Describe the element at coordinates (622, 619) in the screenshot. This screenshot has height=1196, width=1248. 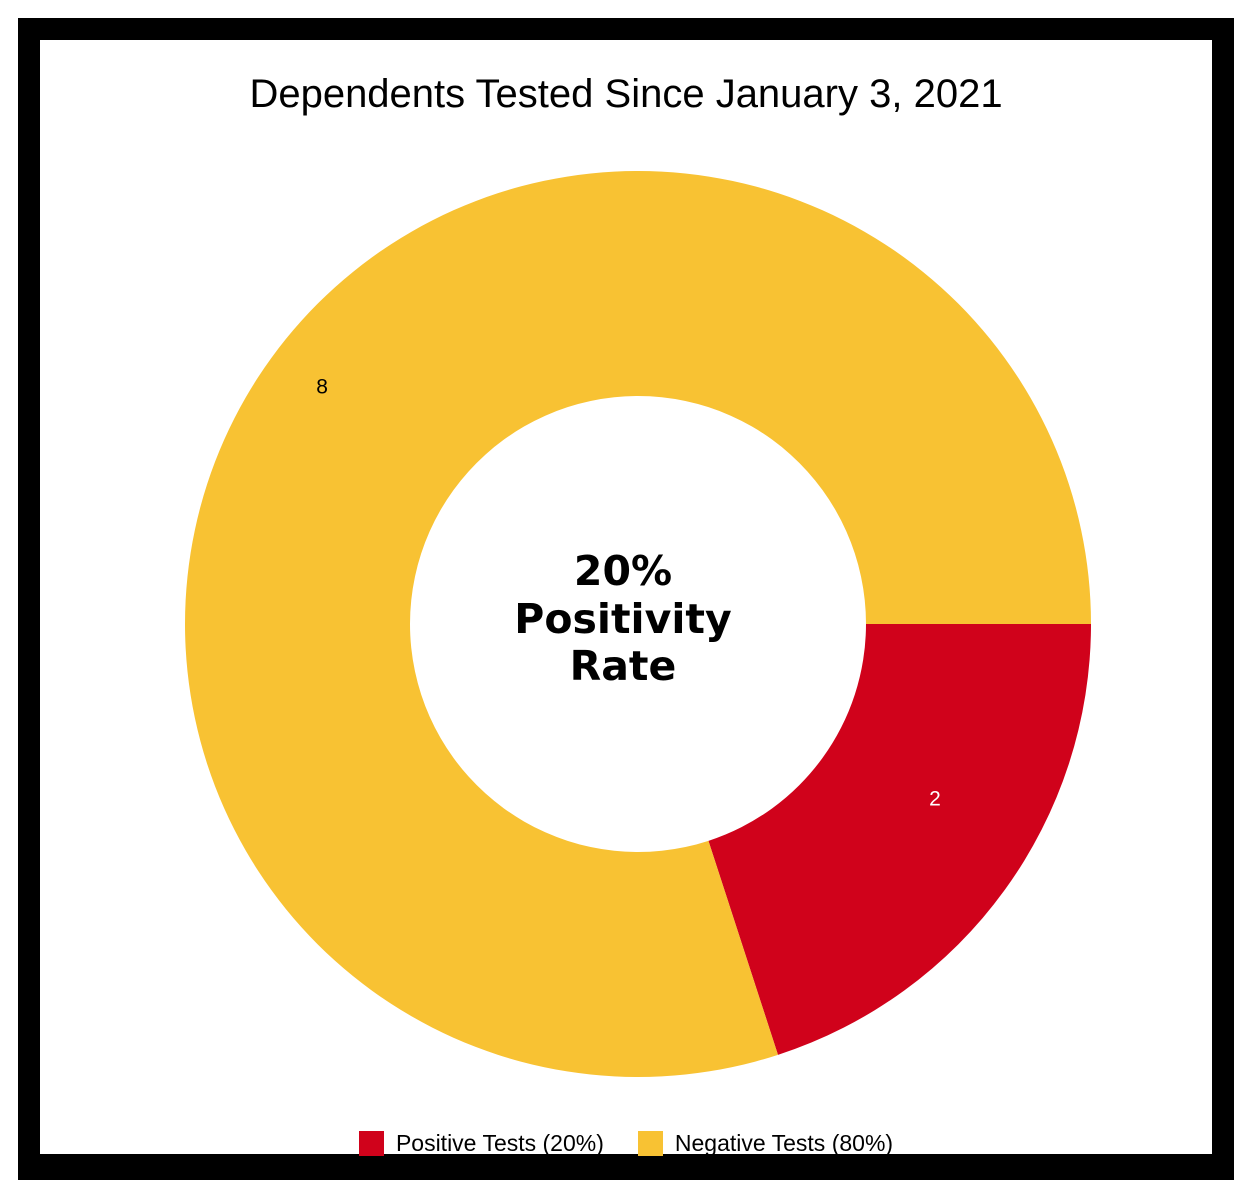
I see `center-label-line-2: Positivity` at that location.